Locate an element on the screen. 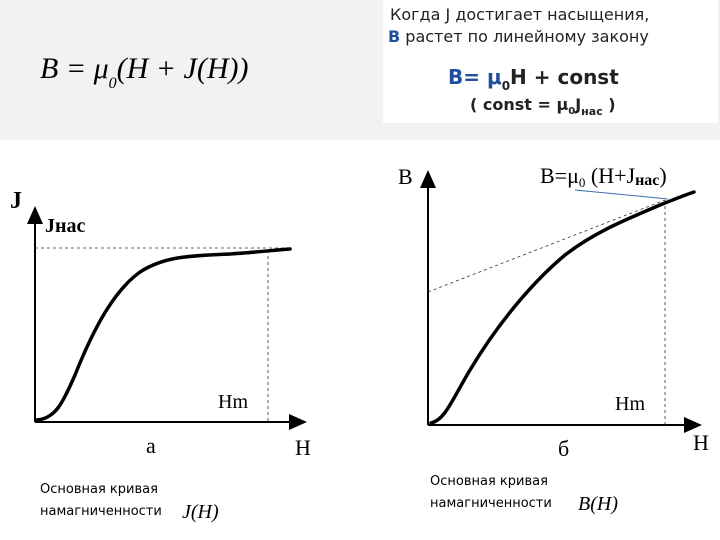  function-label: B(H) is located at coordinates (598, 504).